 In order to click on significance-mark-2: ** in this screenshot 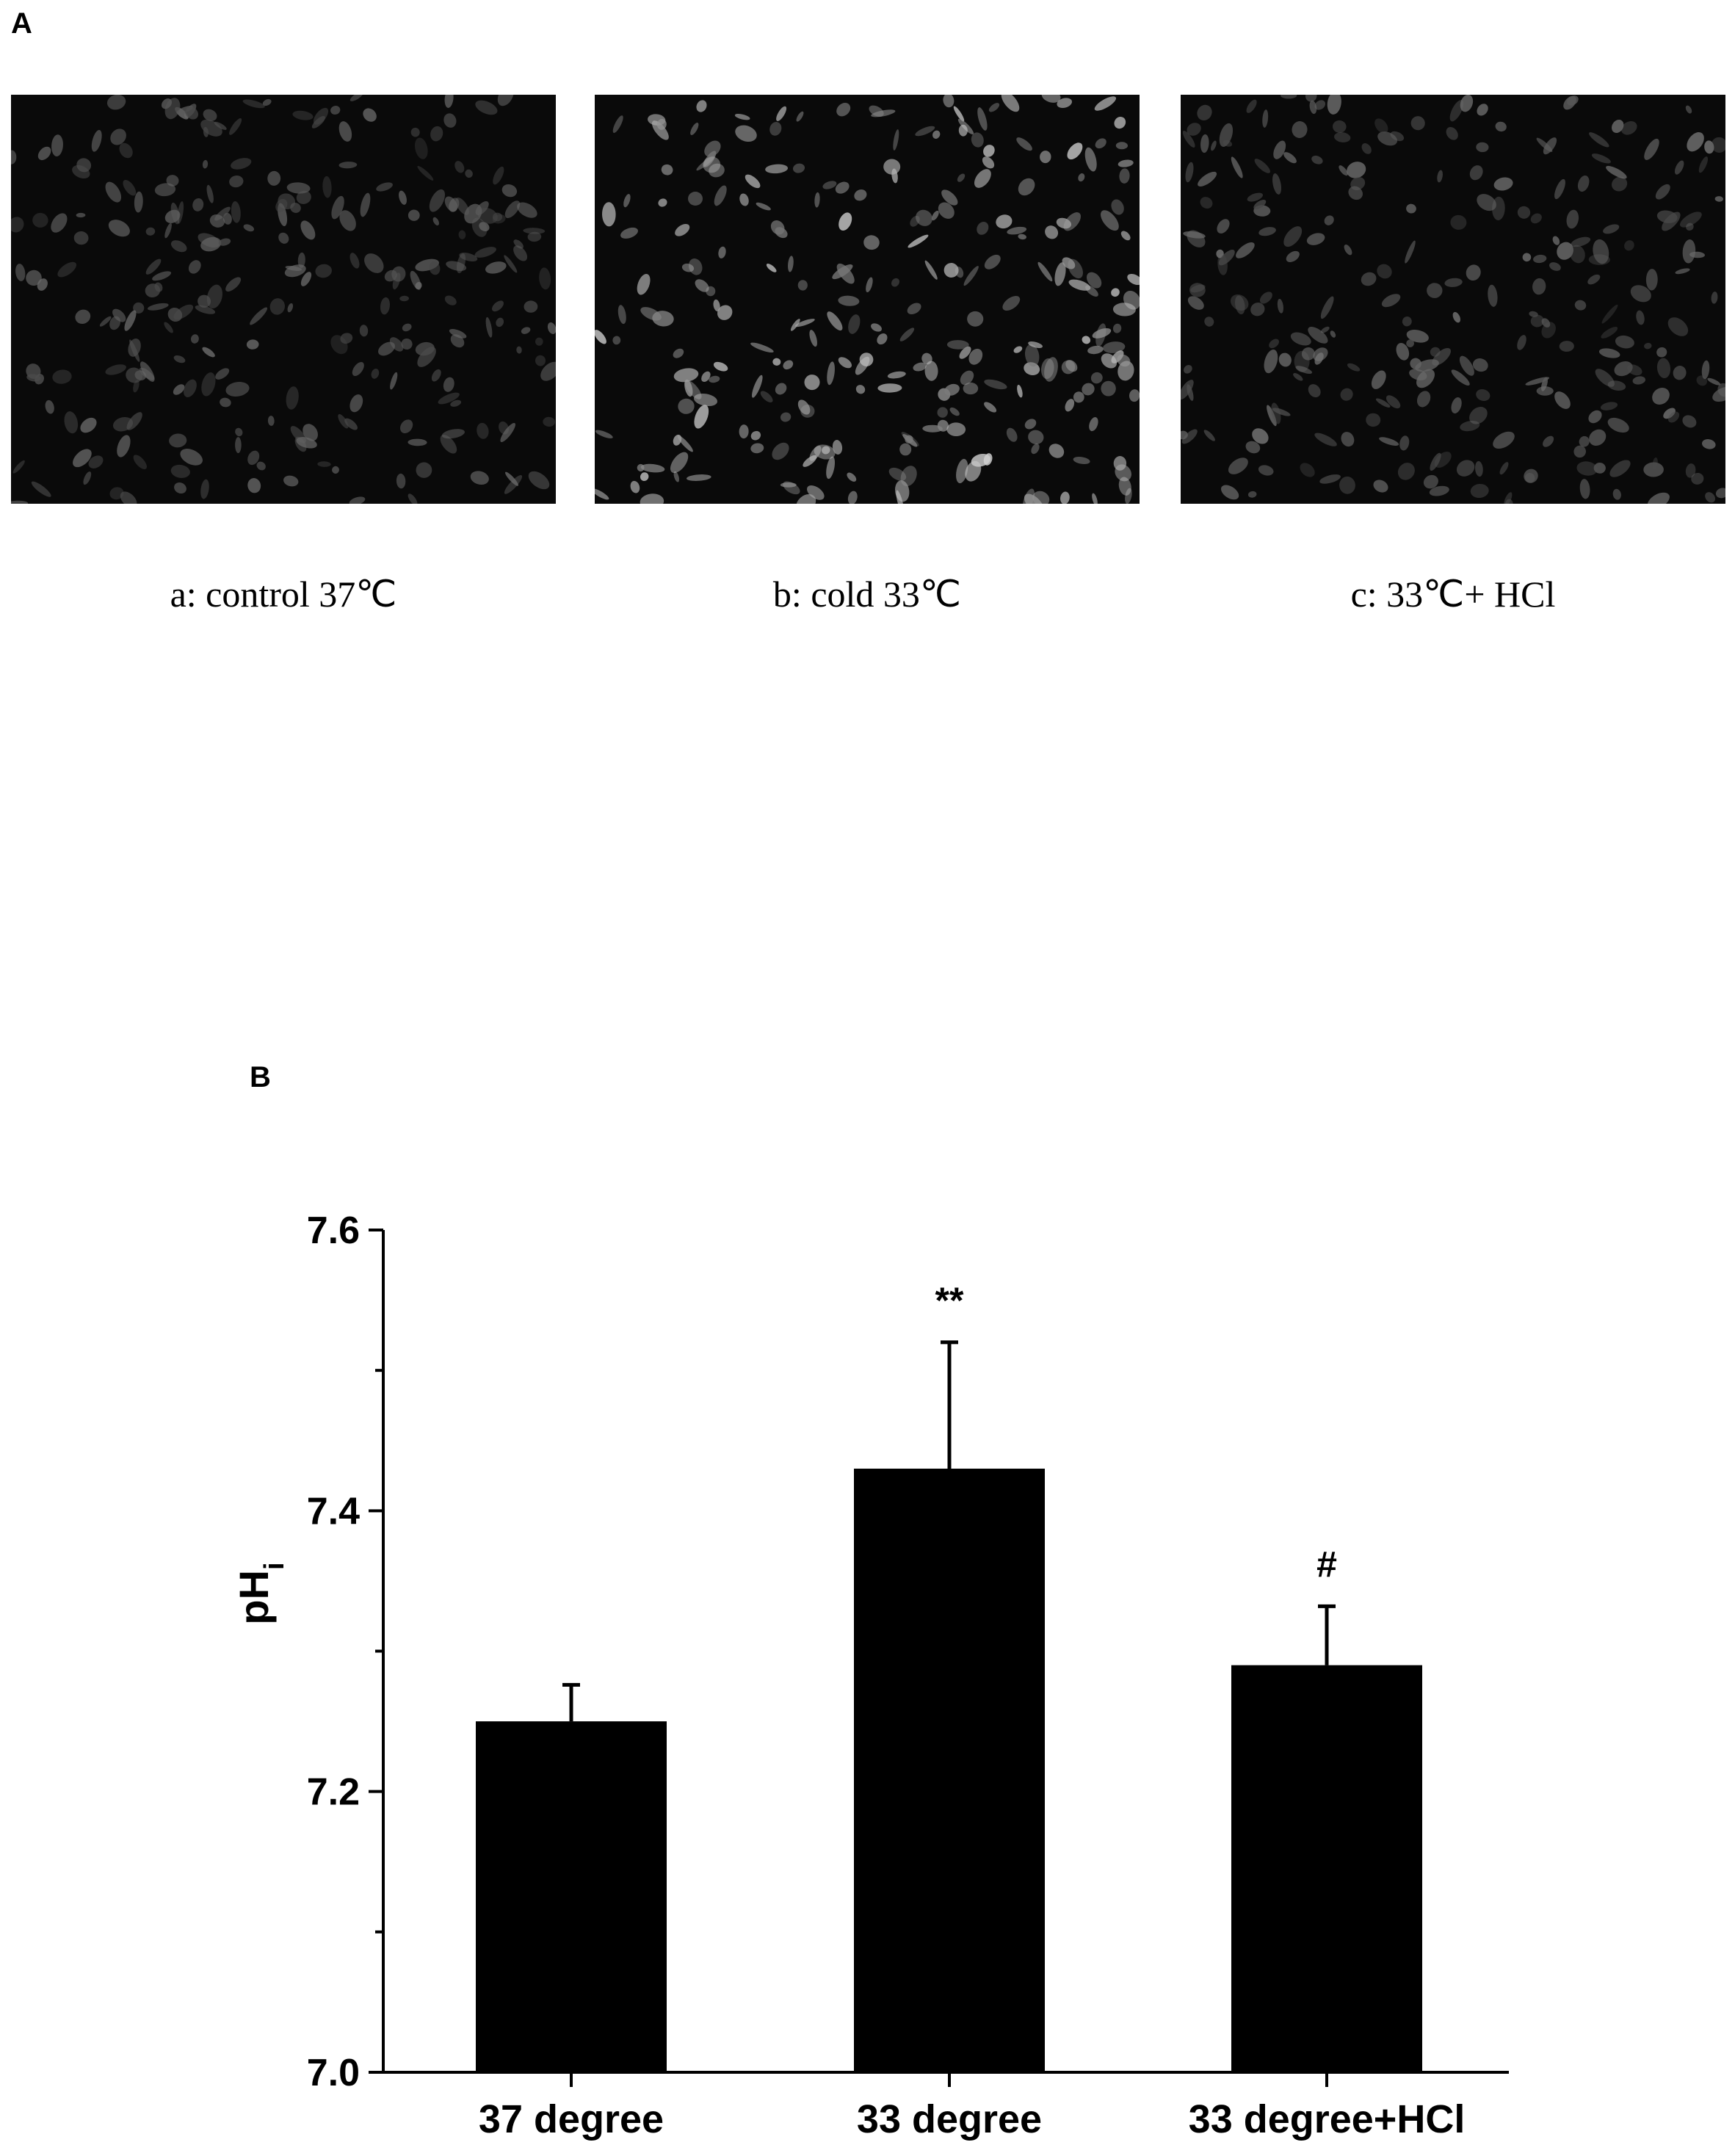, I will do `click(949, 1300)`.